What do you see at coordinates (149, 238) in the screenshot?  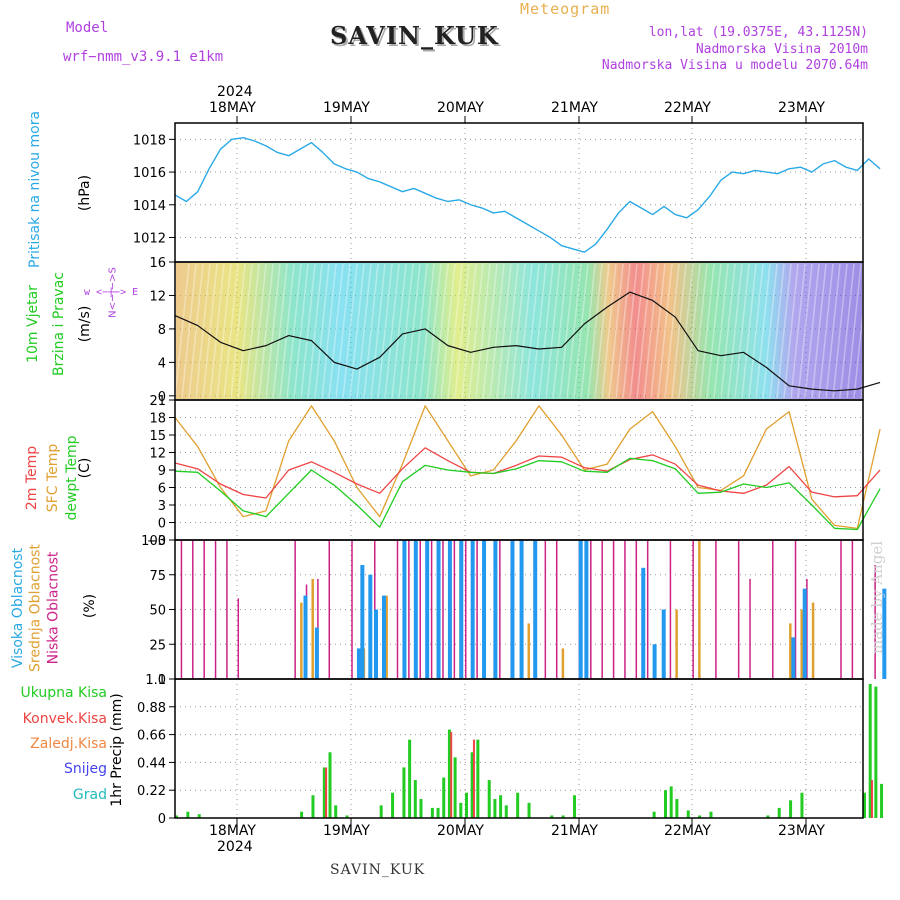 I see `y-tick-label: 1012` at bounding box center [149, 238].